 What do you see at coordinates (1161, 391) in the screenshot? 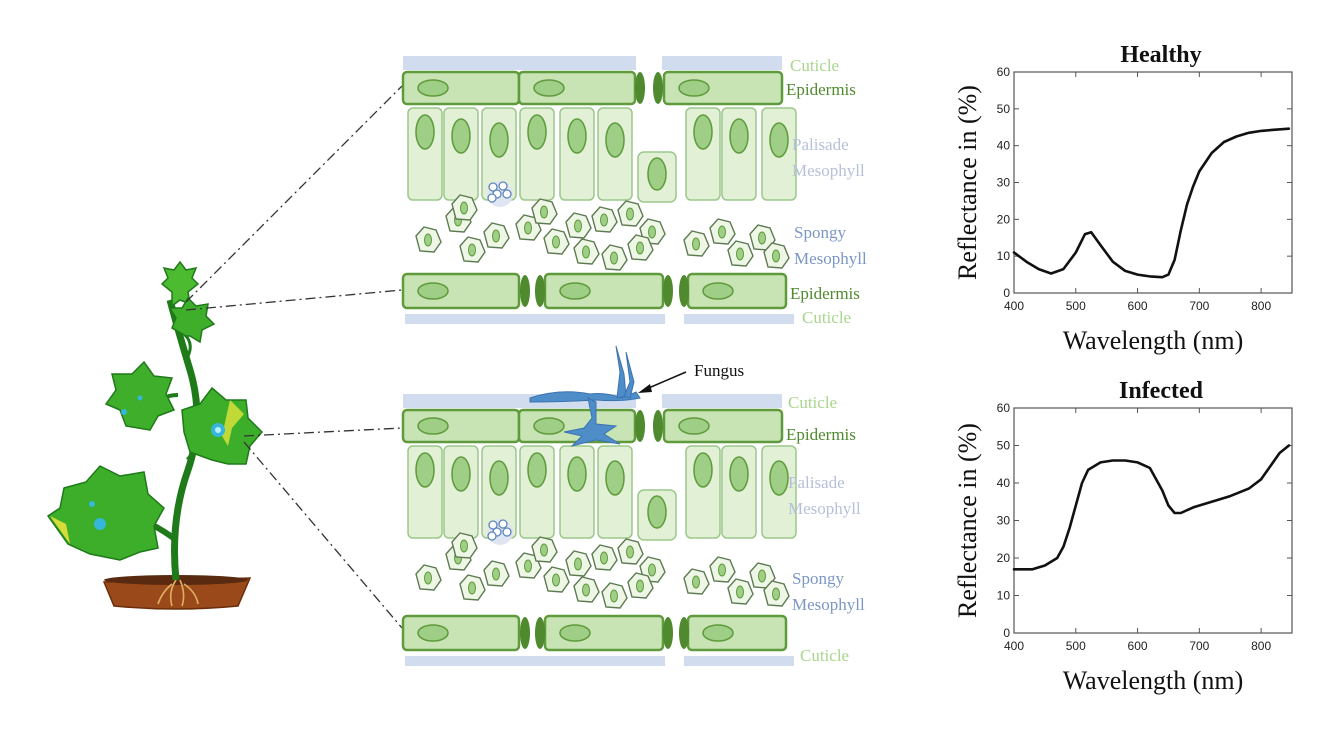
I see `chart-title: Infected` at bounding box center [1161, 391].